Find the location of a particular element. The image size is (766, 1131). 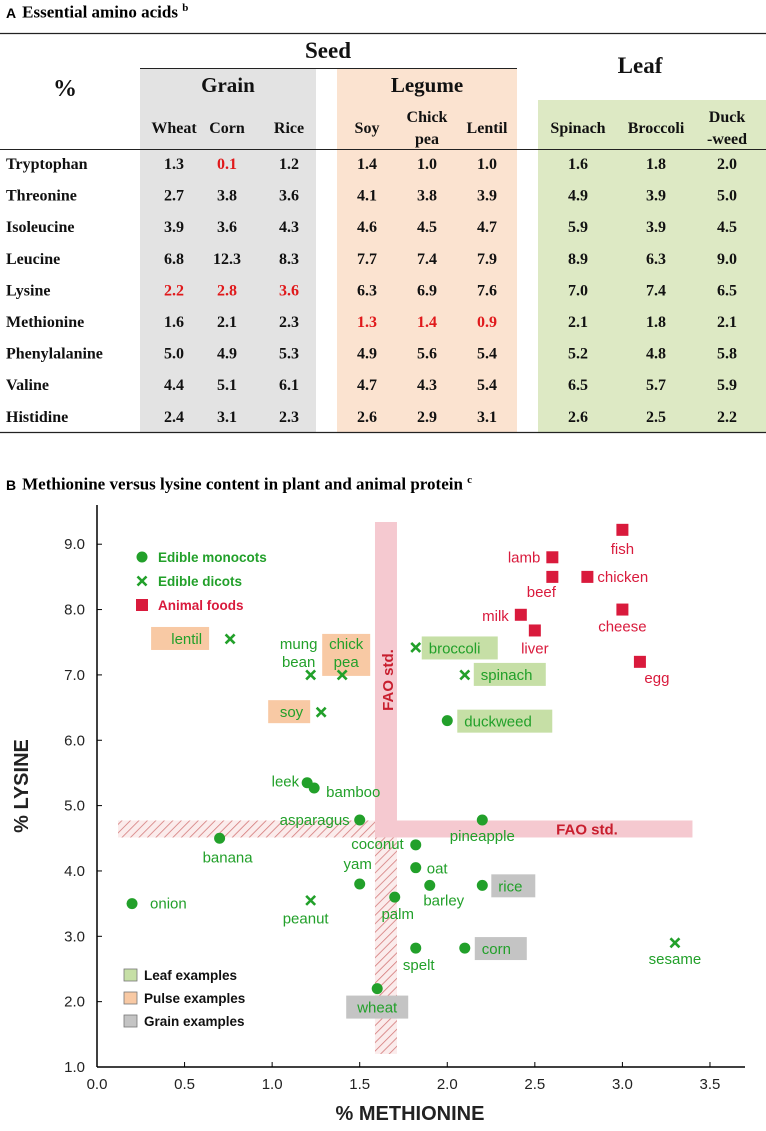

point-label: spelt is located at coordinates (419, 965).